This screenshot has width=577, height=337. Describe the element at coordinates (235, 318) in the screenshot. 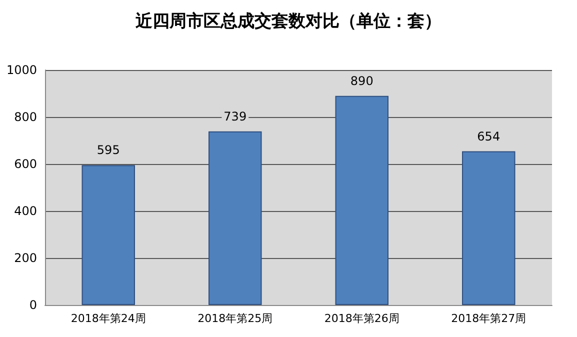

I see `x-tick-label: 2018年第25周` at that location.